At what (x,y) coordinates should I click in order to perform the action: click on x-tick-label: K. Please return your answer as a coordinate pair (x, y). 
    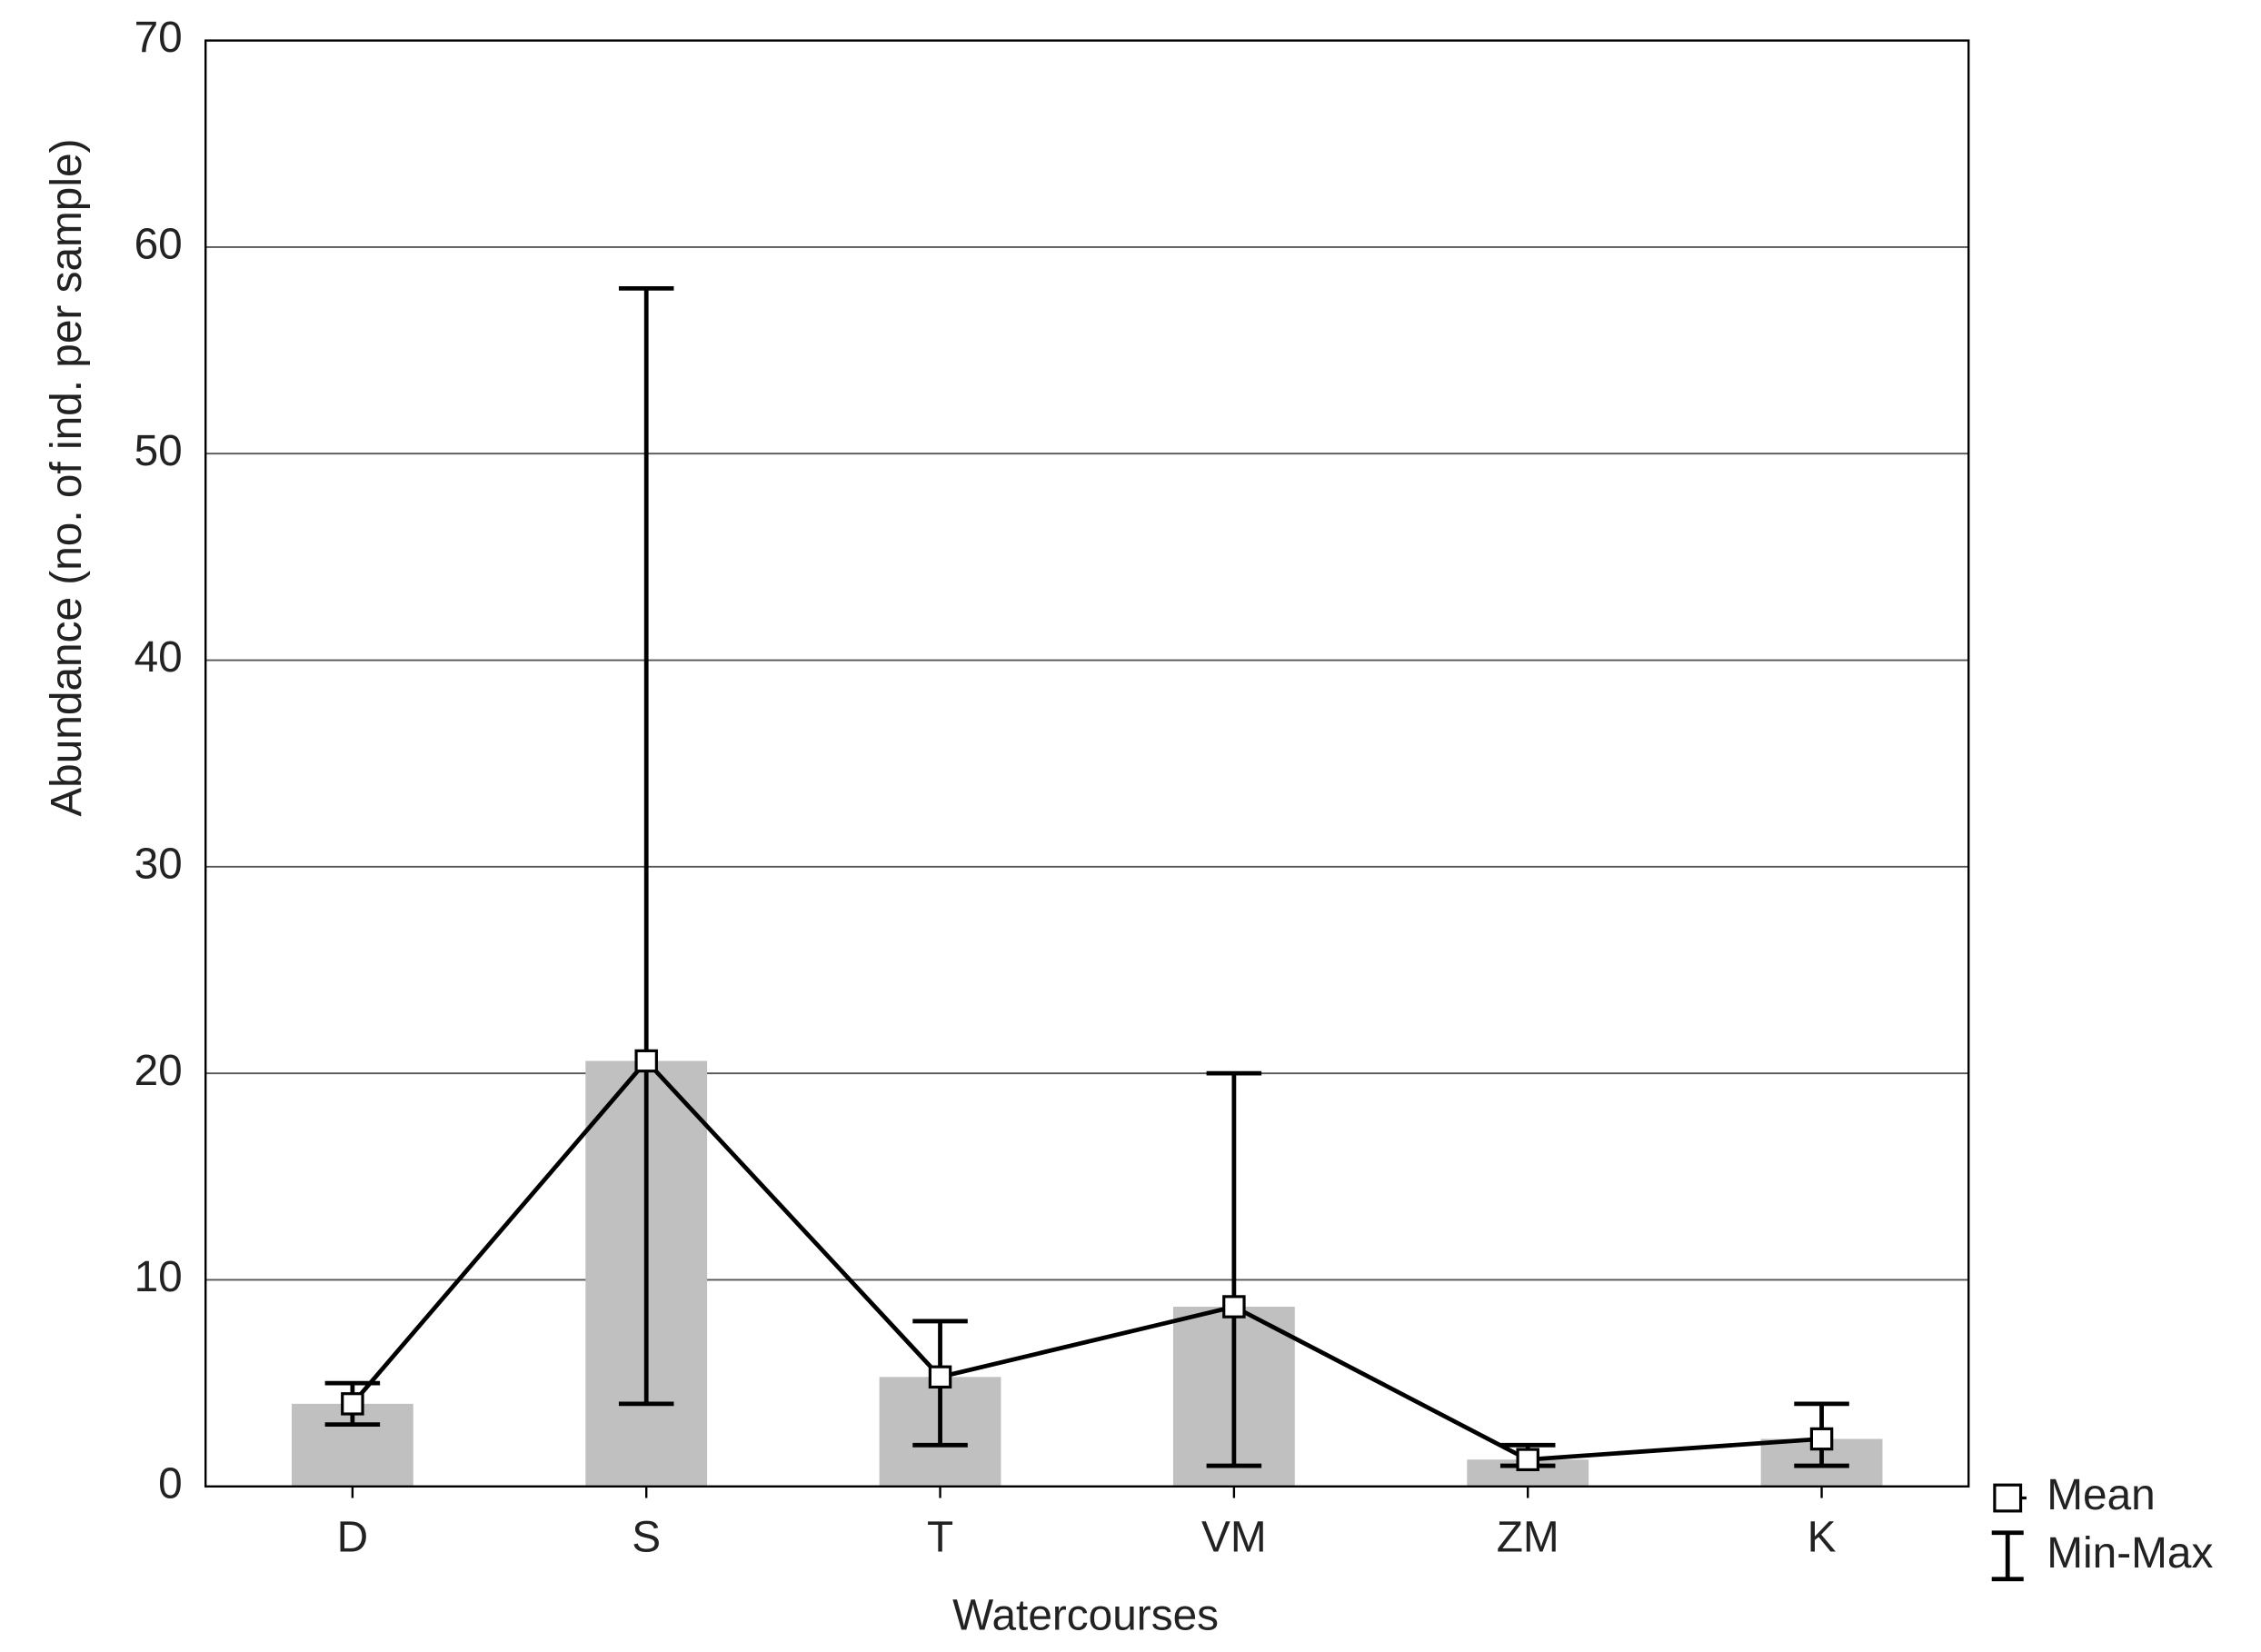
    Looking at the image, I should click on (1822, 1537).